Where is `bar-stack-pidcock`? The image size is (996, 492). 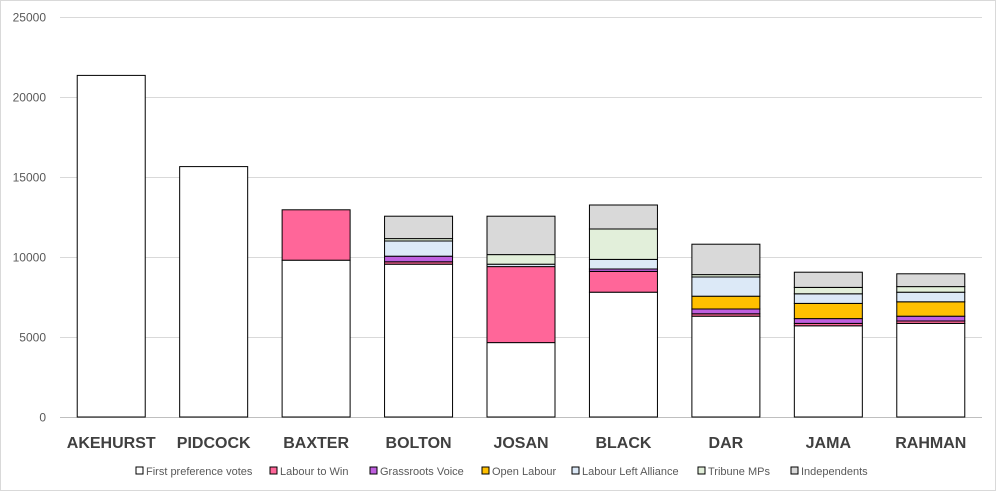
bar-stack-pidcock is located at coordinates (214, 292).